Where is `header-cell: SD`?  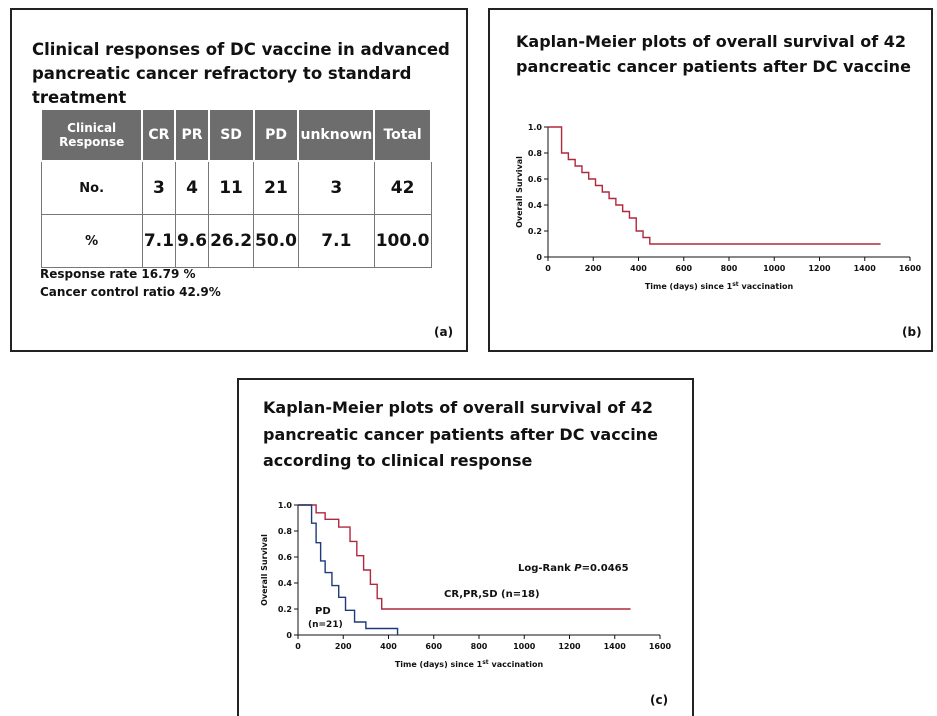 header-cell: SD is located at coordinates (231, 135).